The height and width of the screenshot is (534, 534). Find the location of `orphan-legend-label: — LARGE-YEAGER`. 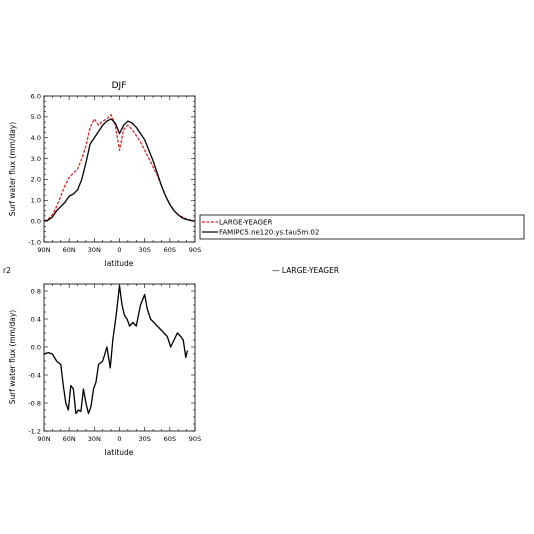

orphan-legend-label: — LARGE-YEAGER is located at coordinates (305, 270).